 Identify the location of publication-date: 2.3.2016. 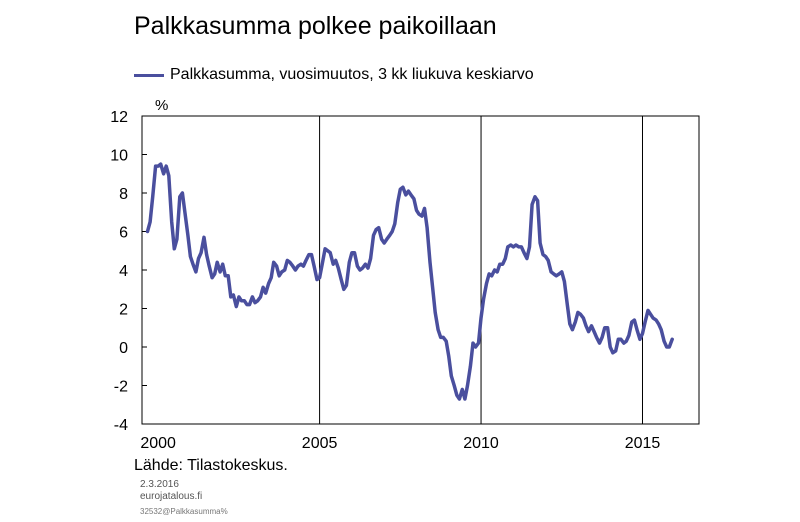
(159, 484).